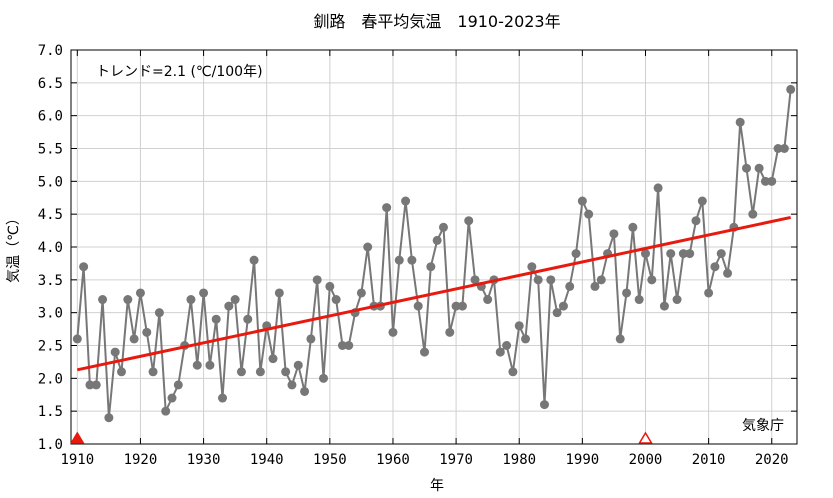  Describe the element at coordinates (393, 460) in the screenshot. I see `x-tick-label: 1960` at that location.